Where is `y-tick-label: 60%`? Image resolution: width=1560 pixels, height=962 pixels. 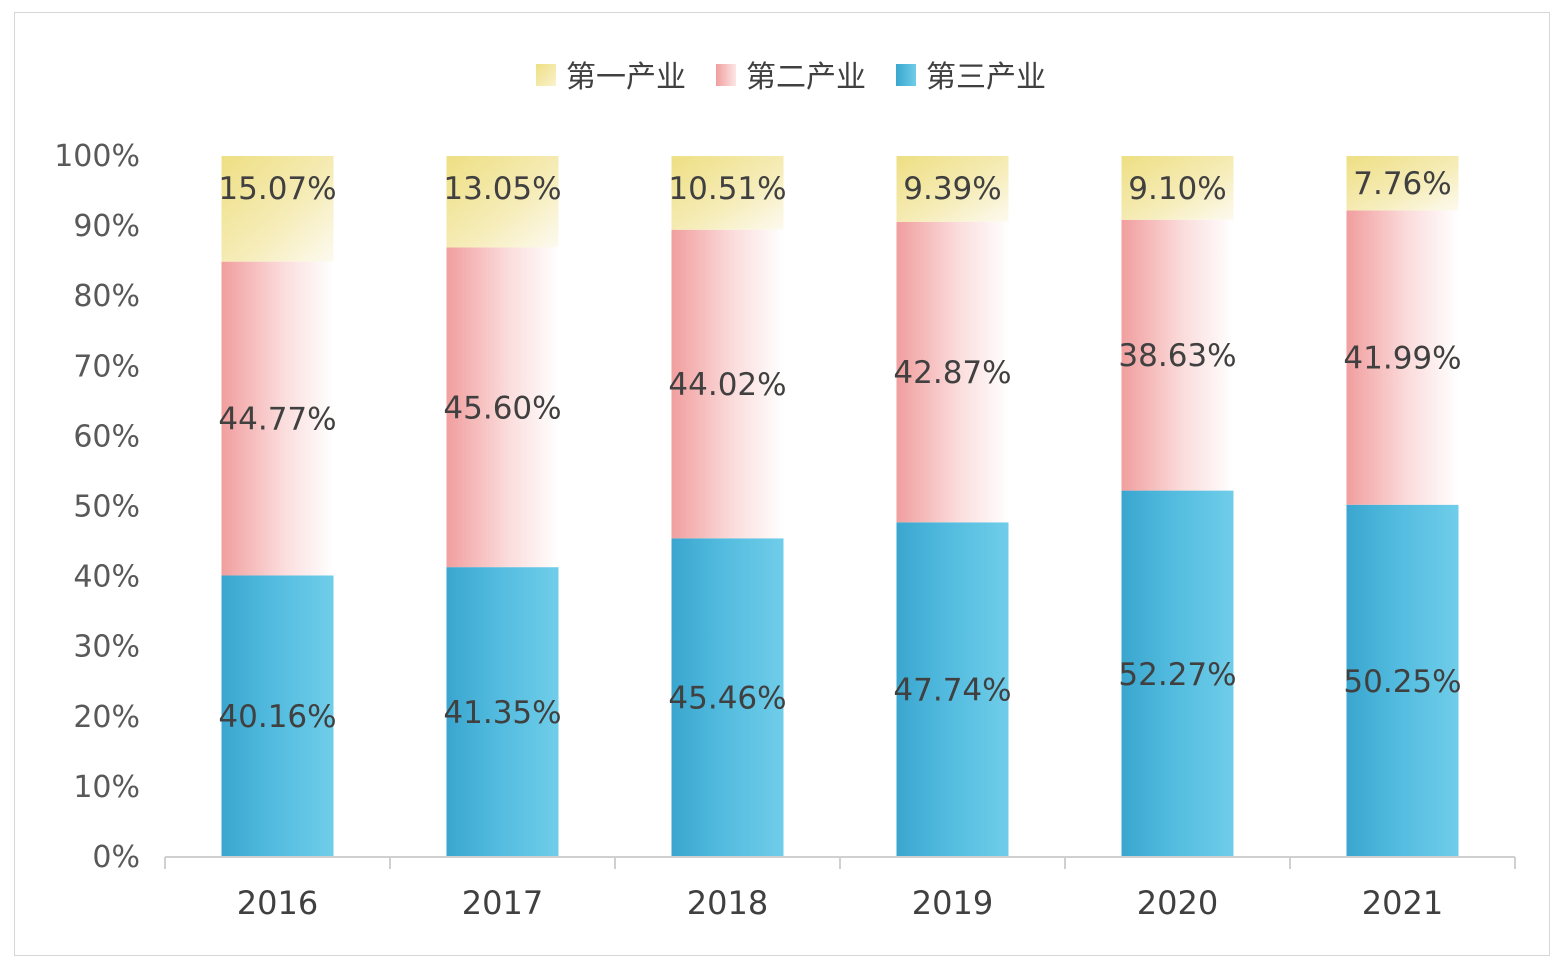 y-tick-label: 60% is located at coordinates (106, 436).